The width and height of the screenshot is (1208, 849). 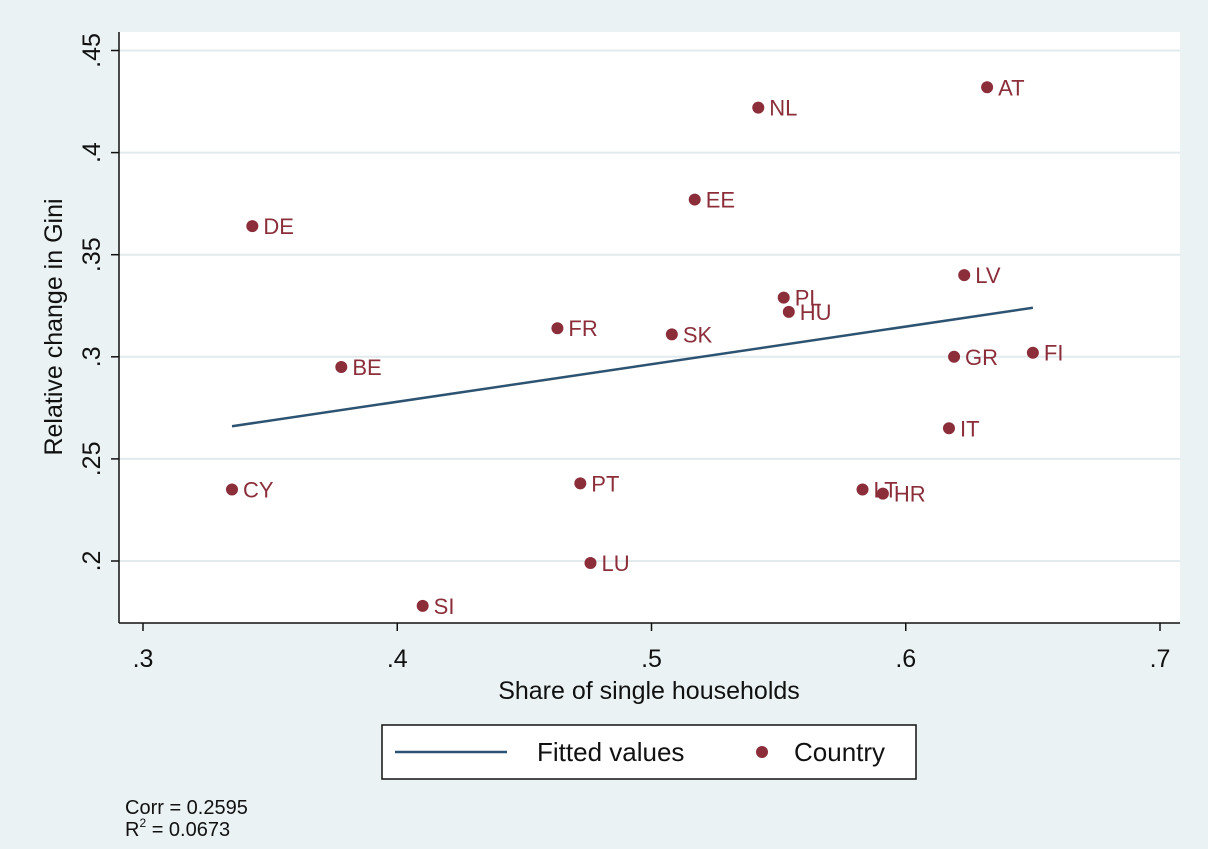 What do you see at coordinates (651, 659) in the screenshot?
I see `x-tick-label: .5` at bounding box center [651, 659].